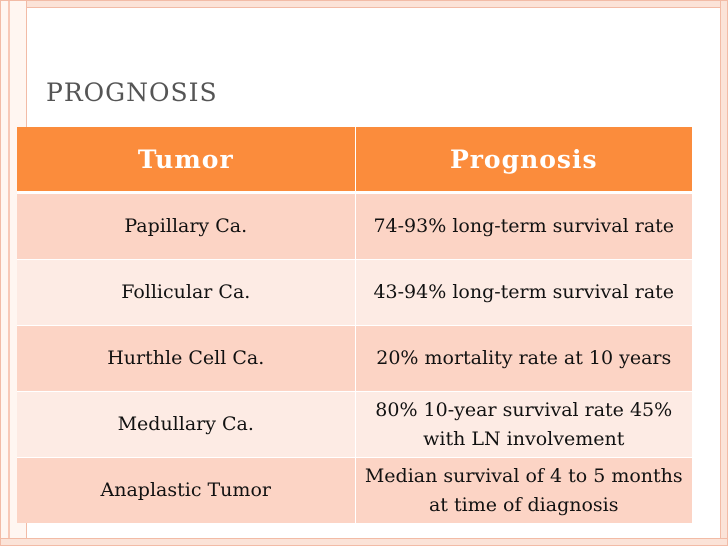 The height and width of the screenshot is (546, 728). Describe the element at coordinates (186, 358) in the screenshot. I see `cell-tumor: Hurthle Cell Ca.` at that location.